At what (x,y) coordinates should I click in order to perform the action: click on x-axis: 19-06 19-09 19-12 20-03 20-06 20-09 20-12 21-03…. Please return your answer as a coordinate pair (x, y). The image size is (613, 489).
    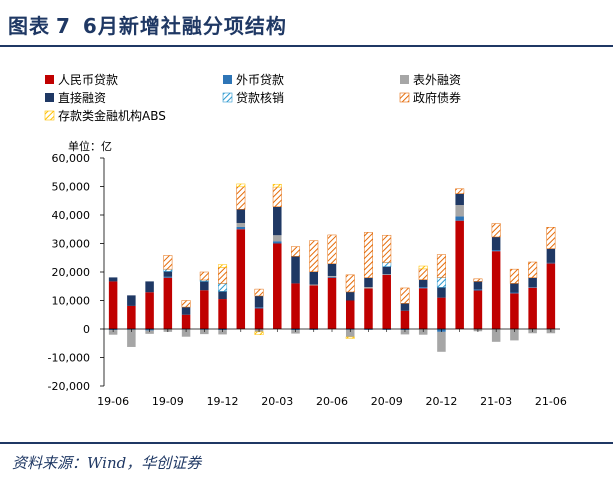
    Looking at the image, I should click on (332, 368).